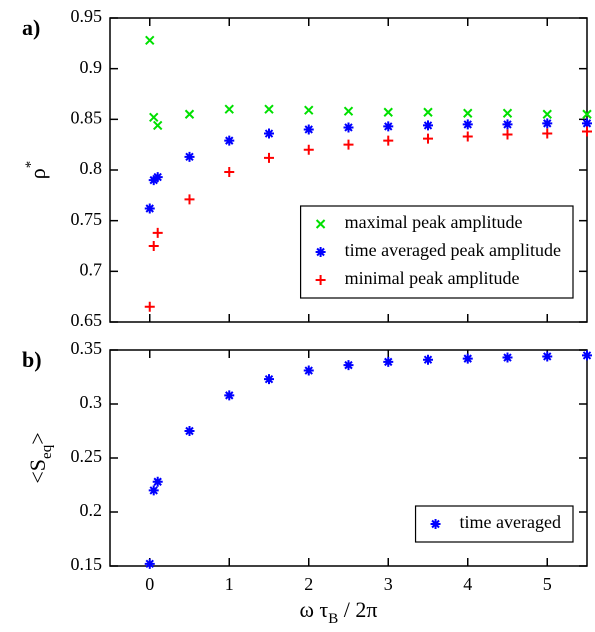 Image resolution: width=595 pixels, height=632 pixels. What do you see at coordinates (87, 16) in the screenshot?
I see `y-tick-label: 0.95` at bounding box center [87, 16].